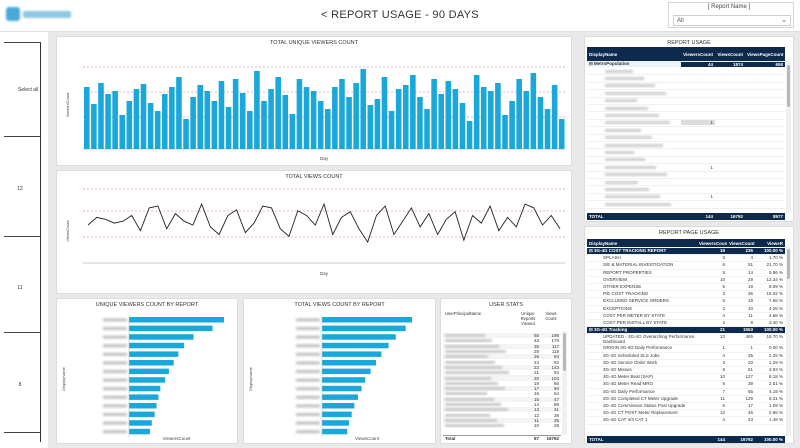 The height and width of the screenshot is (448, 800). What do you see at coordinates (502, 341) in the screenshot?
I see `table-row: 43 170` at bounding box center [502, 341].